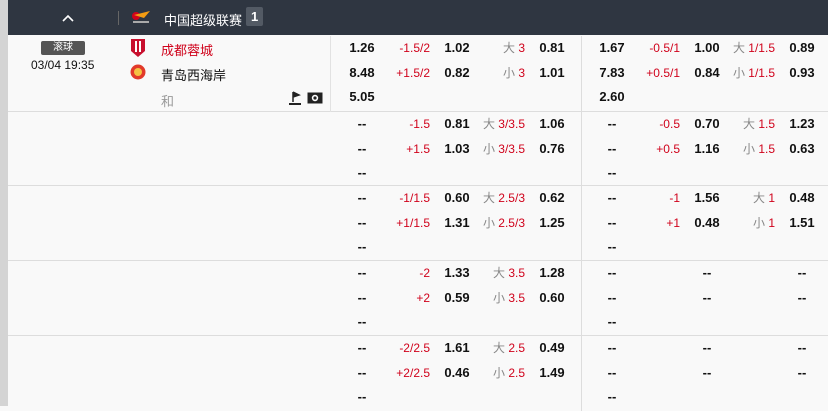 This screenshot has width=828, height=411. I want to click on over-under-odds: 1.01, so click(552, 72).